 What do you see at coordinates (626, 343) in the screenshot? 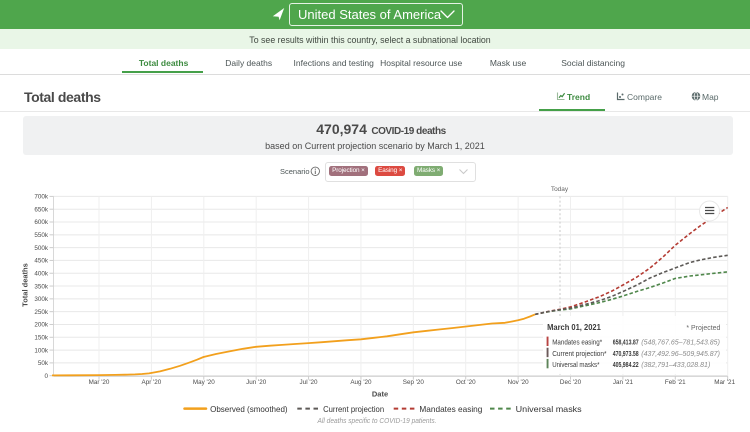
I see `svg-text: 658,413.87` at bounding box center [626, 343].